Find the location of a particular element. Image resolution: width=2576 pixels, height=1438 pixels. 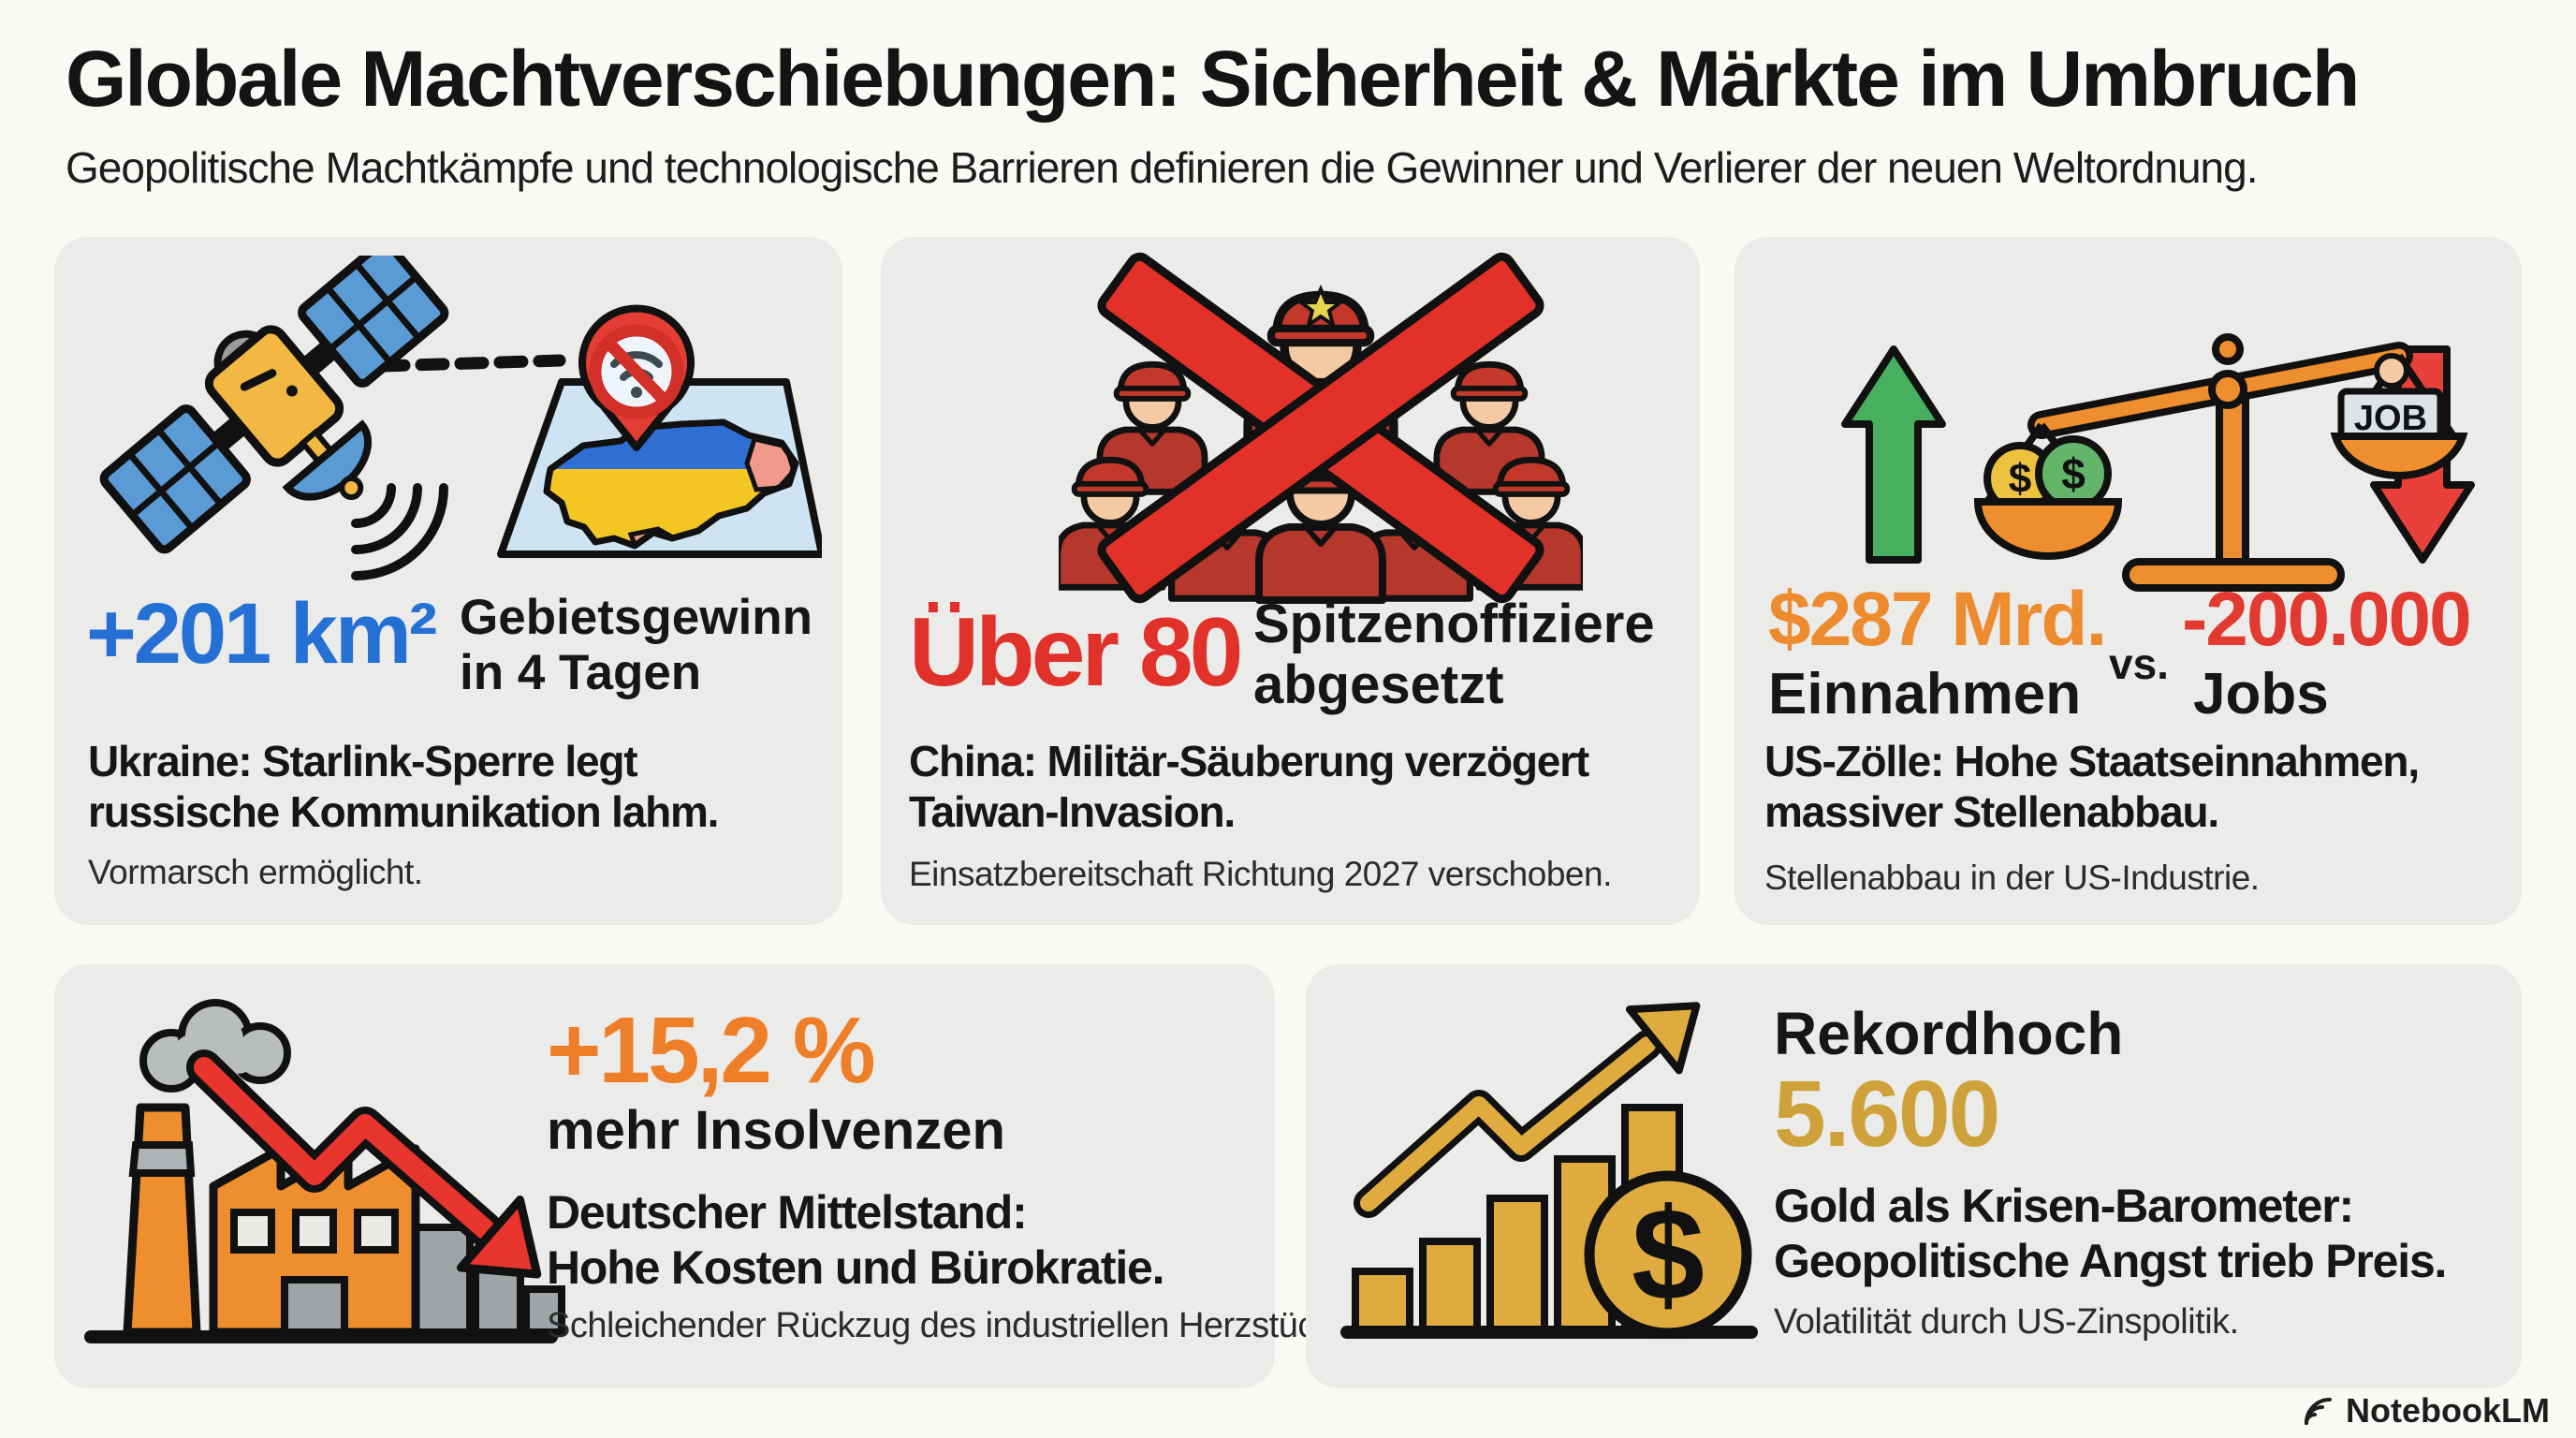

stat-officers-removed: Über 80 is located at coordinates (1077, 652).